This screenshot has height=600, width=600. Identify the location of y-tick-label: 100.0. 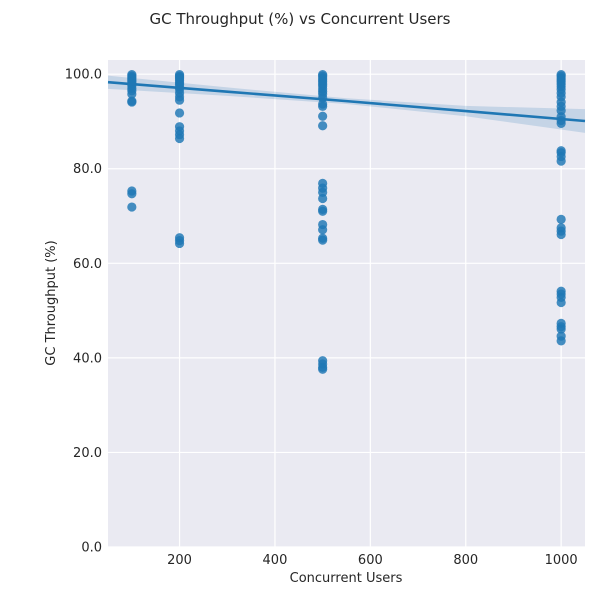
(83, 75).